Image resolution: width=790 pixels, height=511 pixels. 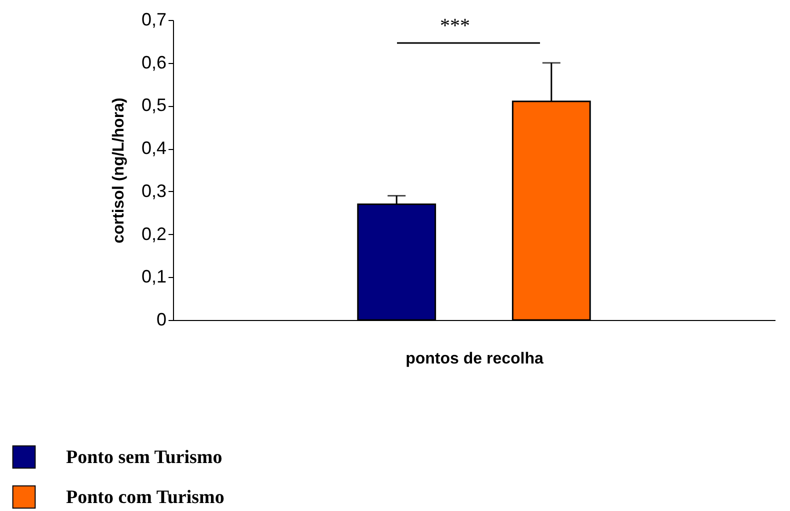 What do you see at coordinates (153, 20) in the screenshot?
I see `y-tick-label: 0,7` at bounding box center [153, 20].